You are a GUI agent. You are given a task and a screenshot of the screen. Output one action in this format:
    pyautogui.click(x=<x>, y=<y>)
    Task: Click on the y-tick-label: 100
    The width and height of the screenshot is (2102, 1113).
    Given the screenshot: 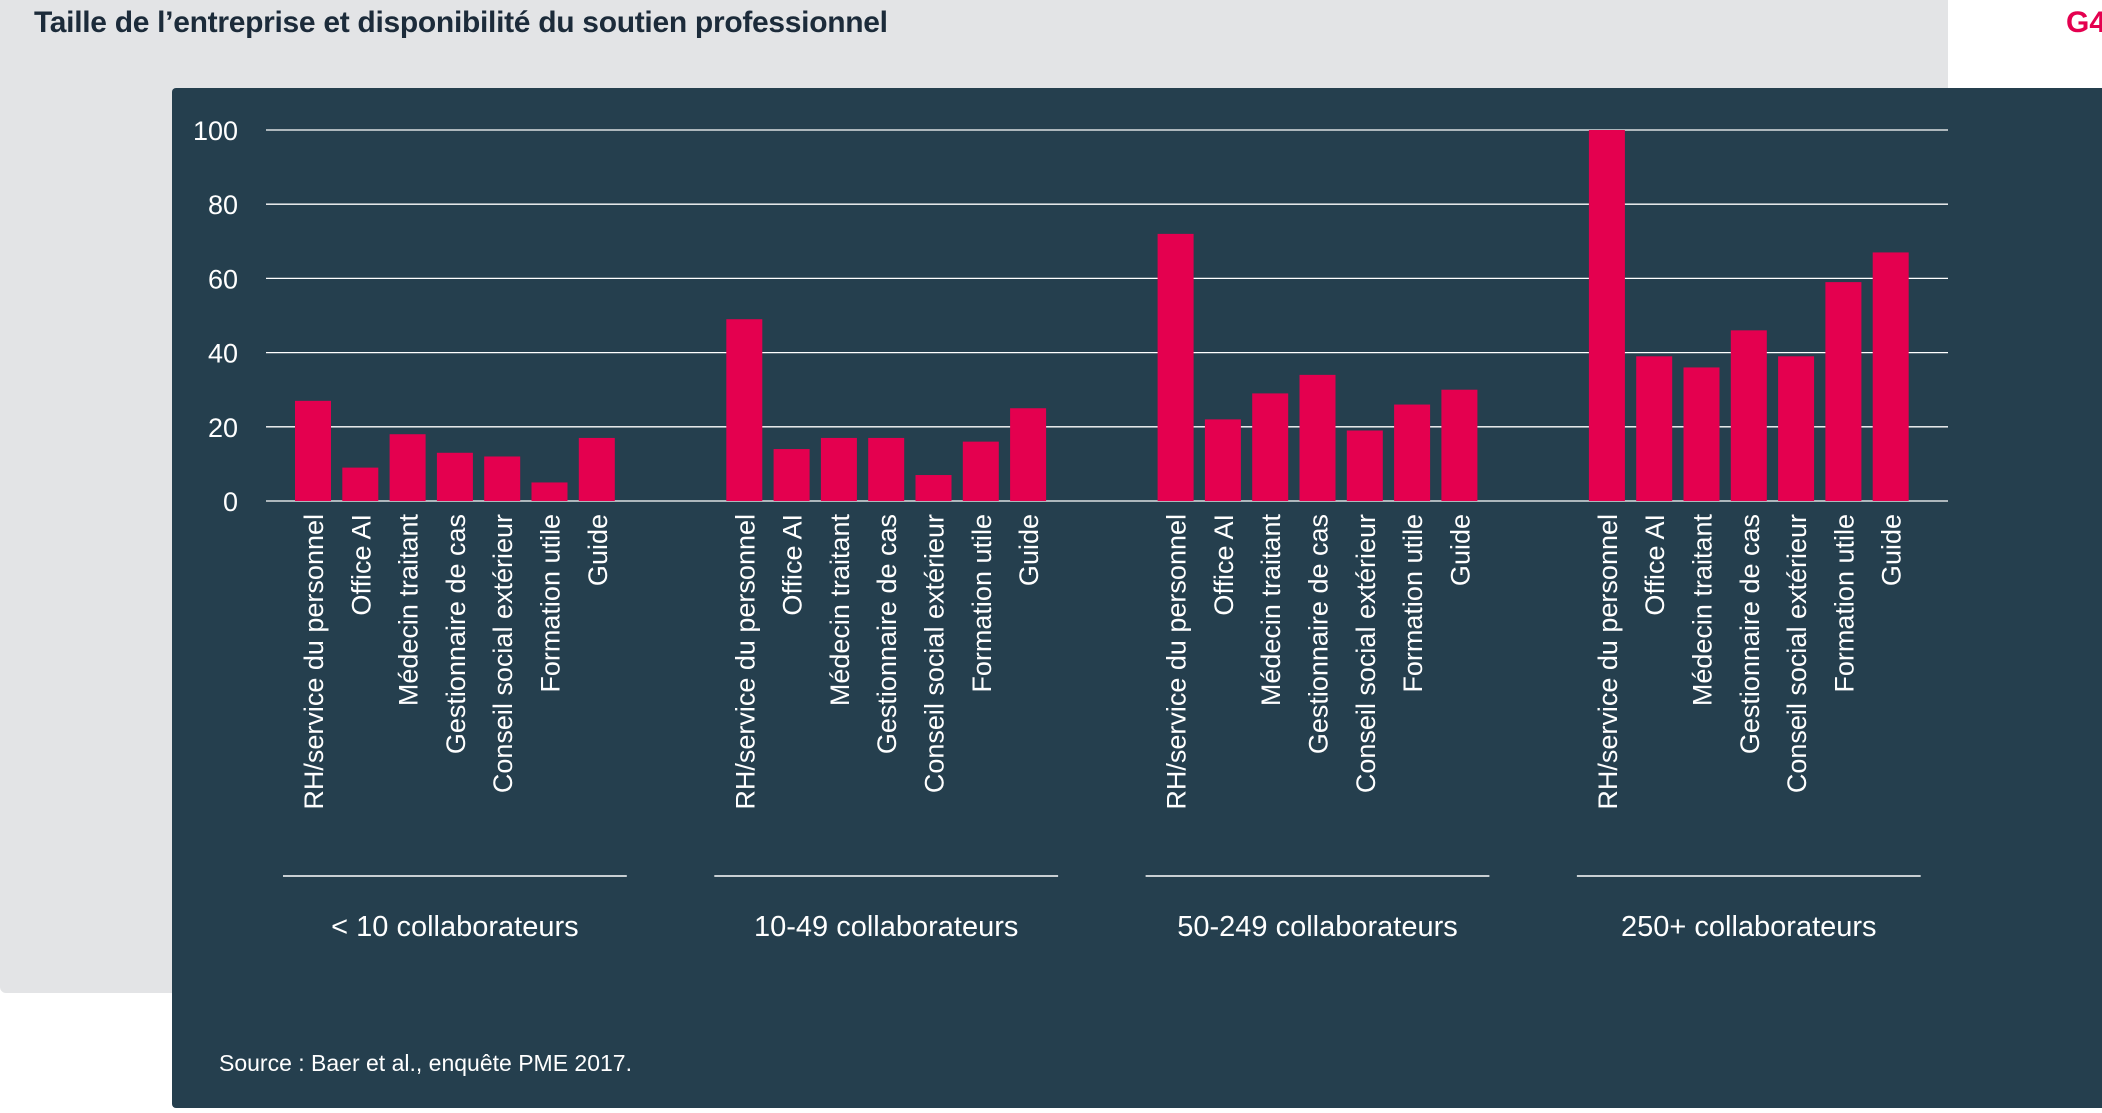 What is the action you would take?
    pyautogui.click(x=215, y=131)
    